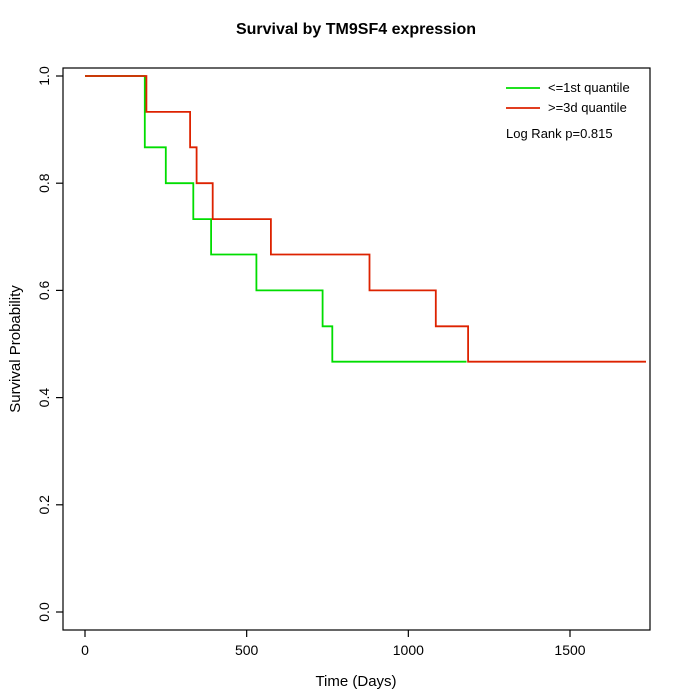 The image size is (700, 700). I want to click on log-rank-annotation: Log Rank p=0.815, so click(559, 133).